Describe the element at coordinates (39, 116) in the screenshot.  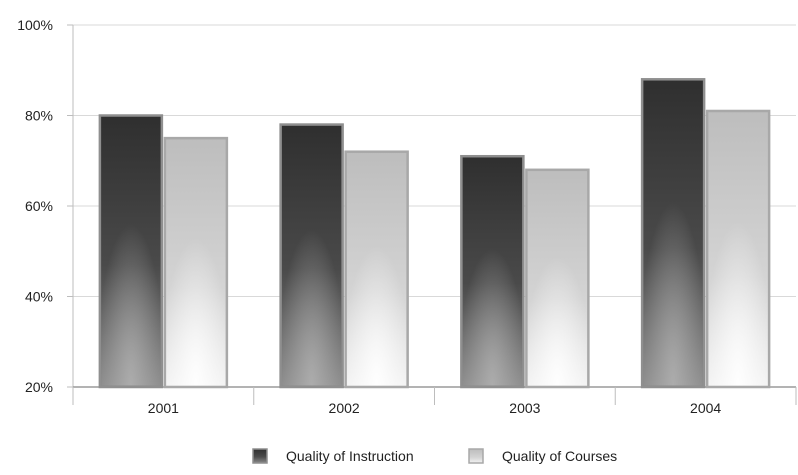
I see `y-tick-label: 80%` at that location.